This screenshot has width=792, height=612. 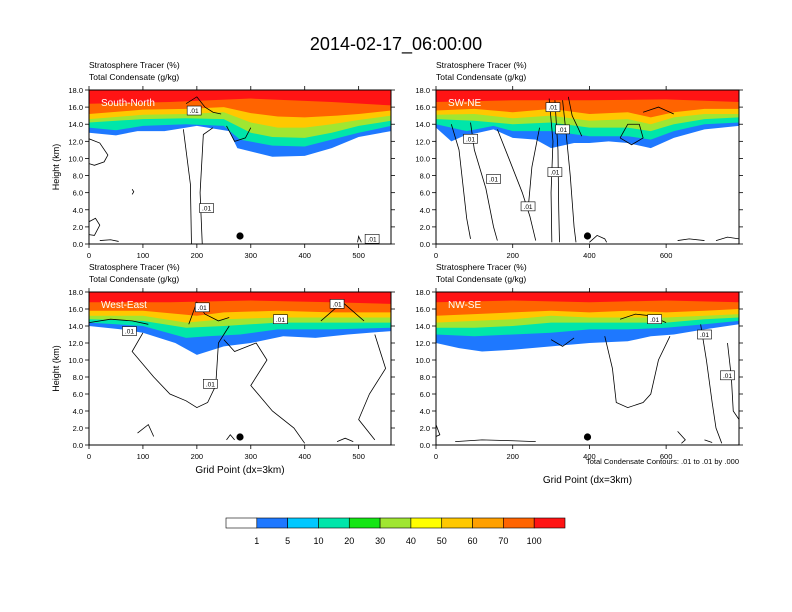 I want to click on x-tick-label: 100, so click(x=143, y=255).